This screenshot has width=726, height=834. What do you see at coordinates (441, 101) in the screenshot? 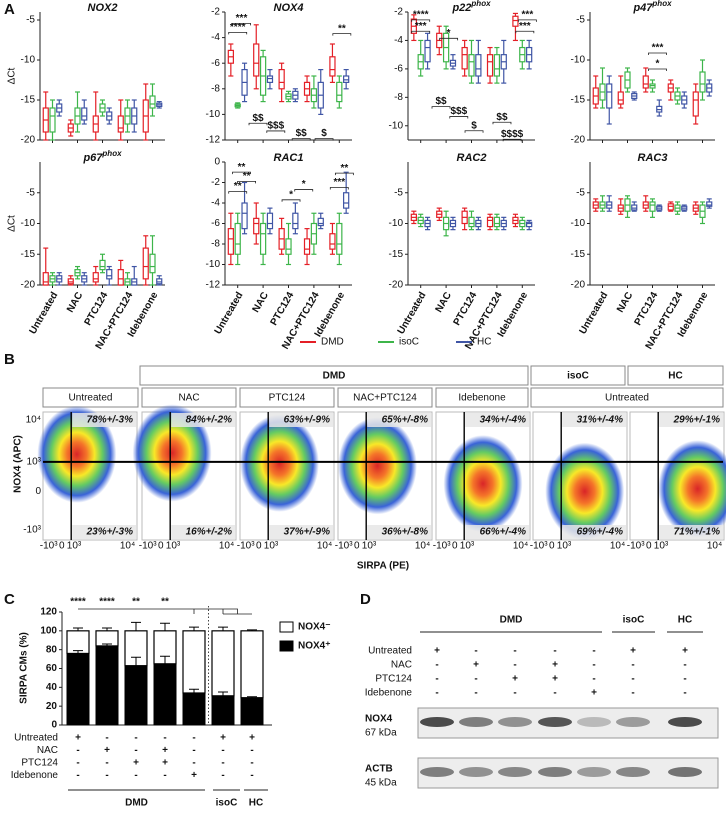
I see `significance: $$` at bounding box center [441, 101].